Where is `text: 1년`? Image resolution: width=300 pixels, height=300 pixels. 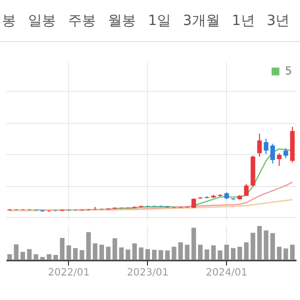
text: 1년 is located at coordinates (243, 21).